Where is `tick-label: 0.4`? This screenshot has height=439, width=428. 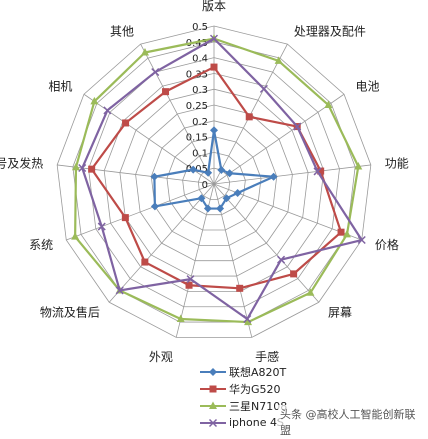
tick-label: 0.4 is located at coordinates (200, 59).